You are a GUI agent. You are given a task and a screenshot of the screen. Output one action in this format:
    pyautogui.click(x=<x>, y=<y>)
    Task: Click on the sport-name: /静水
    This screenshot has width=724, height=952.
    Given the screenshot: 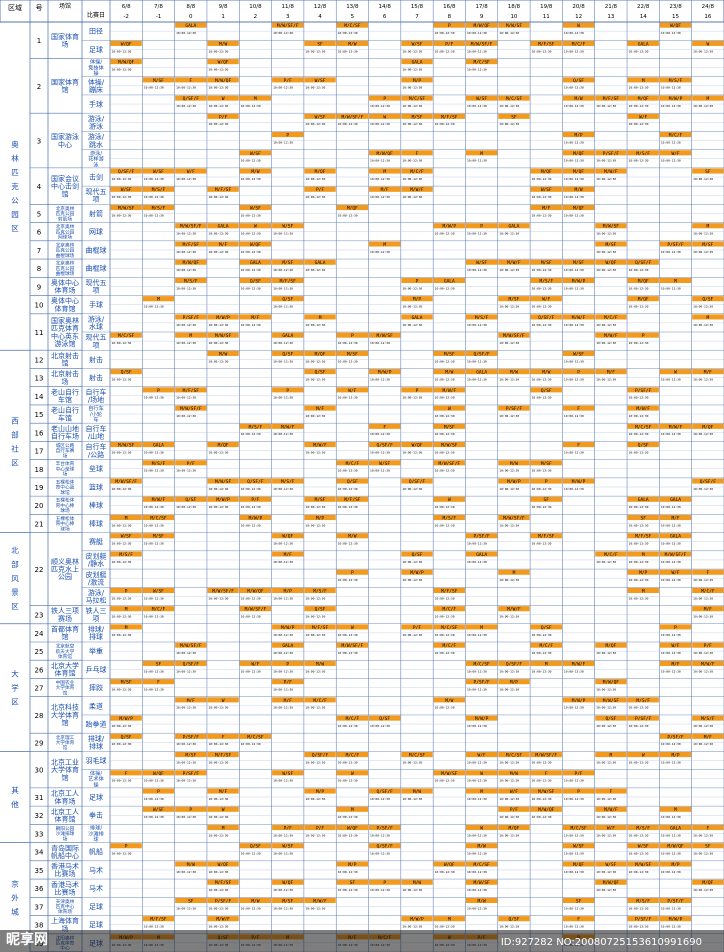 What is the action you would take?
    pyautogui.click(x=96, y=563)
    